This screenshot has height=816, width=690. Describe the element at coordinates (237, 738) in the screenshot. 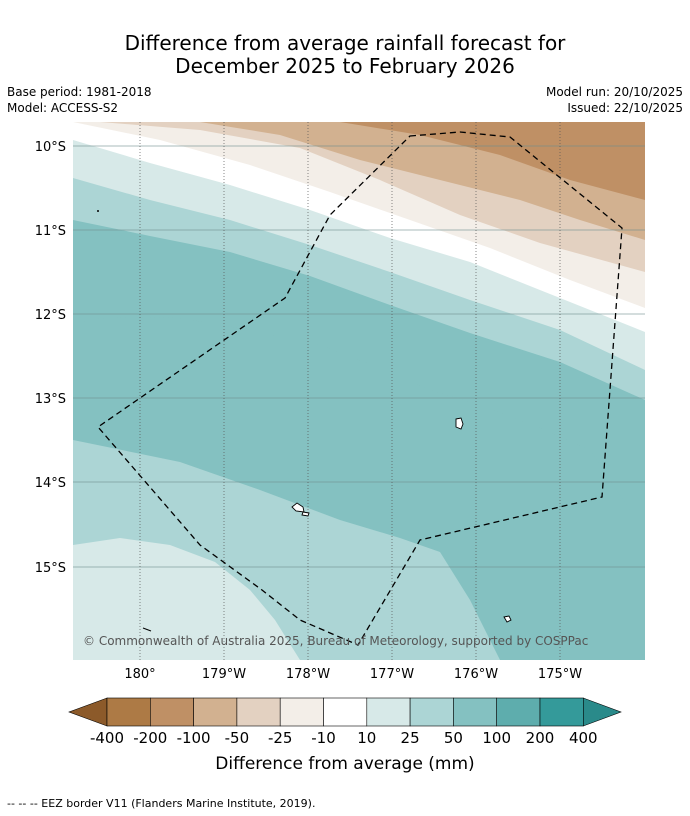

I see `colorbar-tick-label: -50` at that location.